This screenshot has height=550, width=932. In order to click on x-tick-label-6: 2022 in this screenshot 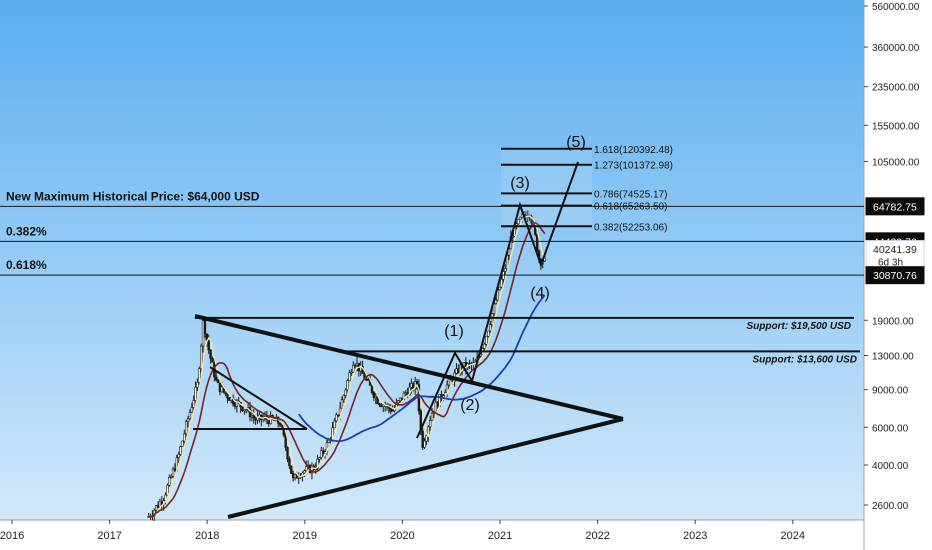, I will do `click(597, 536)`.